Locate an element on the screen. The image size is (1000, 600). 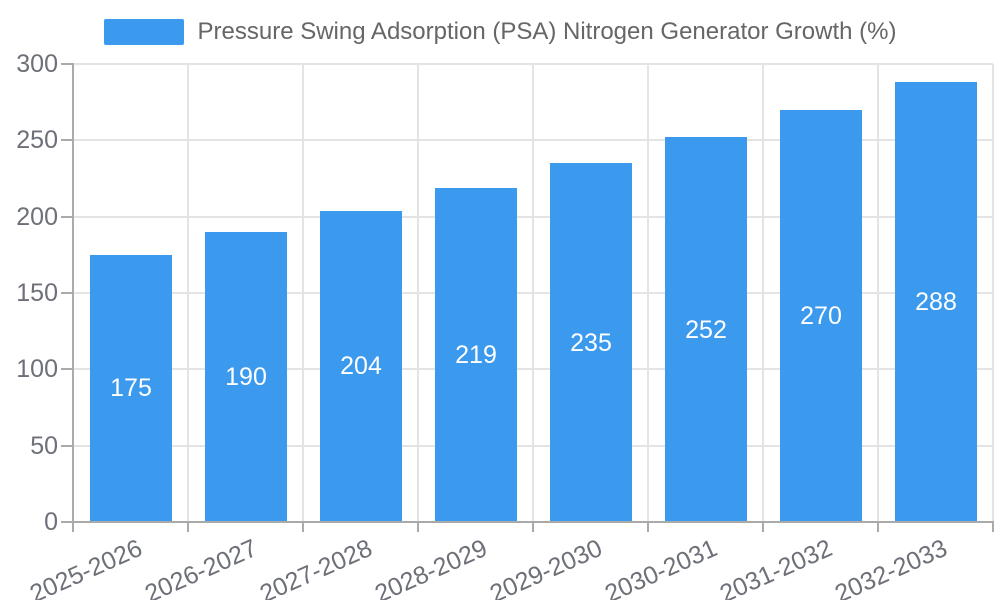
x-axis-line is located at coordinates (533, 522).